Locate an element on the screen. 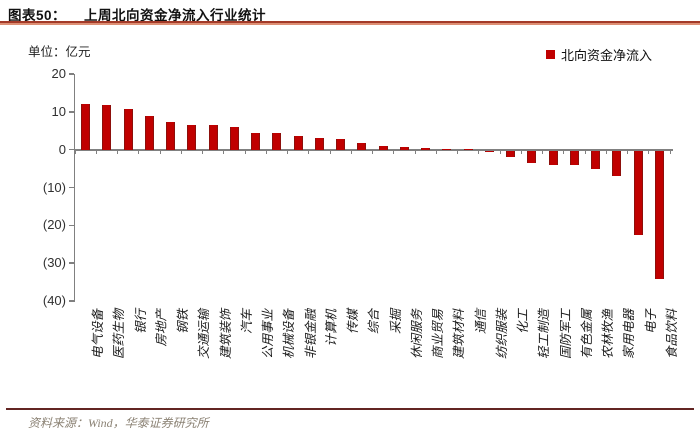 The image size is (700, 437). figure-number: 图表50： is located at coordinates (37, 15).